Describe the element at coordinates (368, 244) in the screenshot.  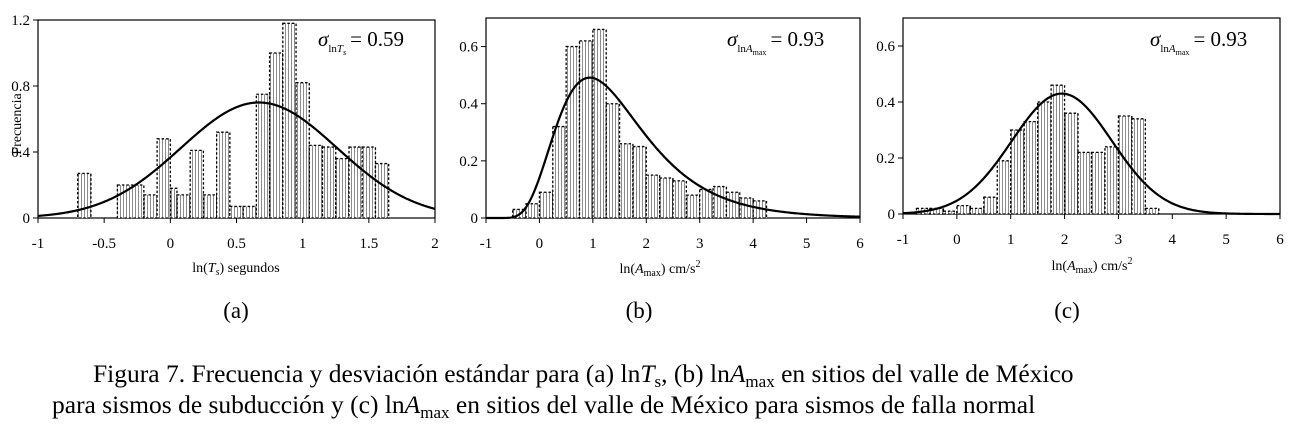
I see `x-tick-label: 1.5` at that location.